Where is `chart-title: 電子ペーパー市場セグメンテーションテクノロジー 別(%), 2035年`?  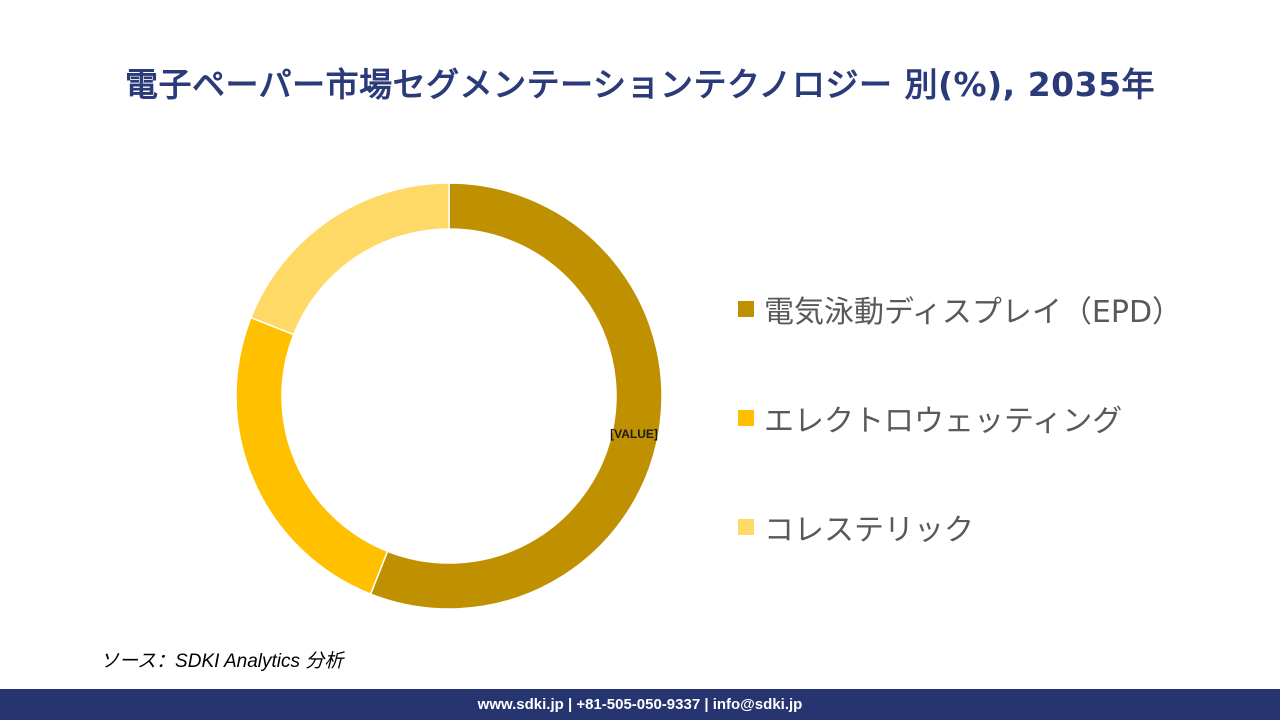
chart-title: 電子ペーパー市場セグメンテーションテクノロジー 別(%), 2035年 is located at coordinates (640, 84).